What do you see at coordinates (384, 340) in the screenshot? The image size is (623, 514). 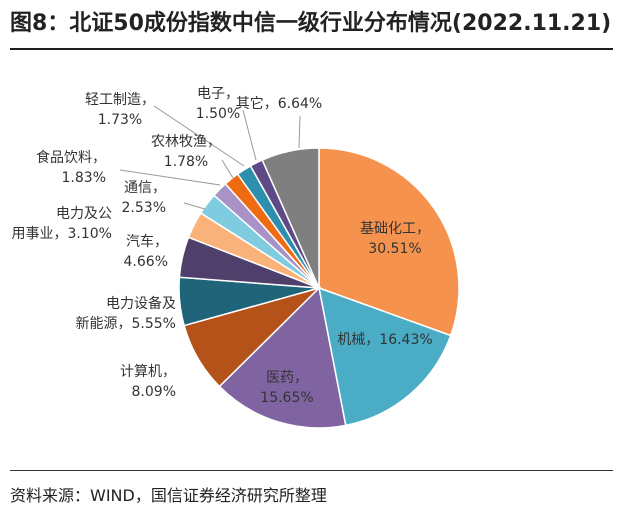 I see `slice-label-2: 机械，16.43%` at bounding box center [384, 340].